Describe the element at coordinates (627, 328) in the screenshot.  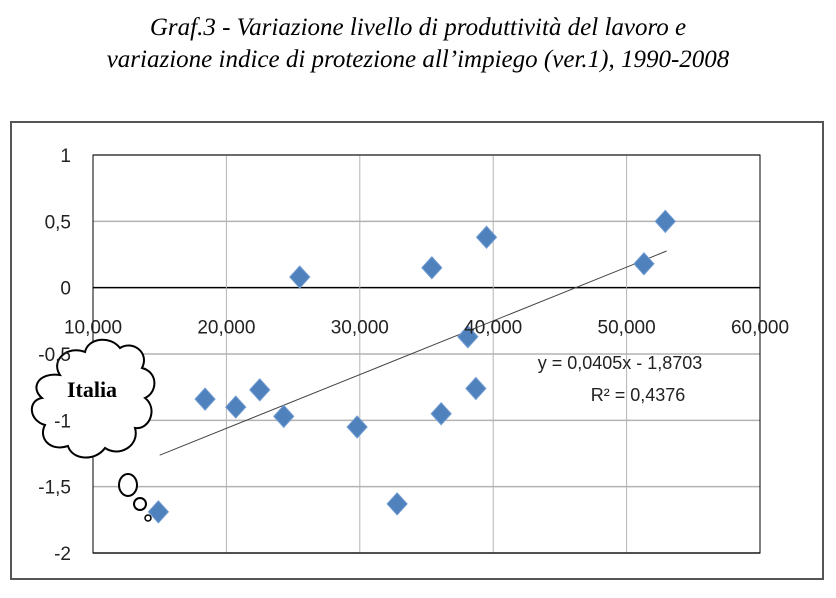
I see `x-tick-label: 50,000` at that location.